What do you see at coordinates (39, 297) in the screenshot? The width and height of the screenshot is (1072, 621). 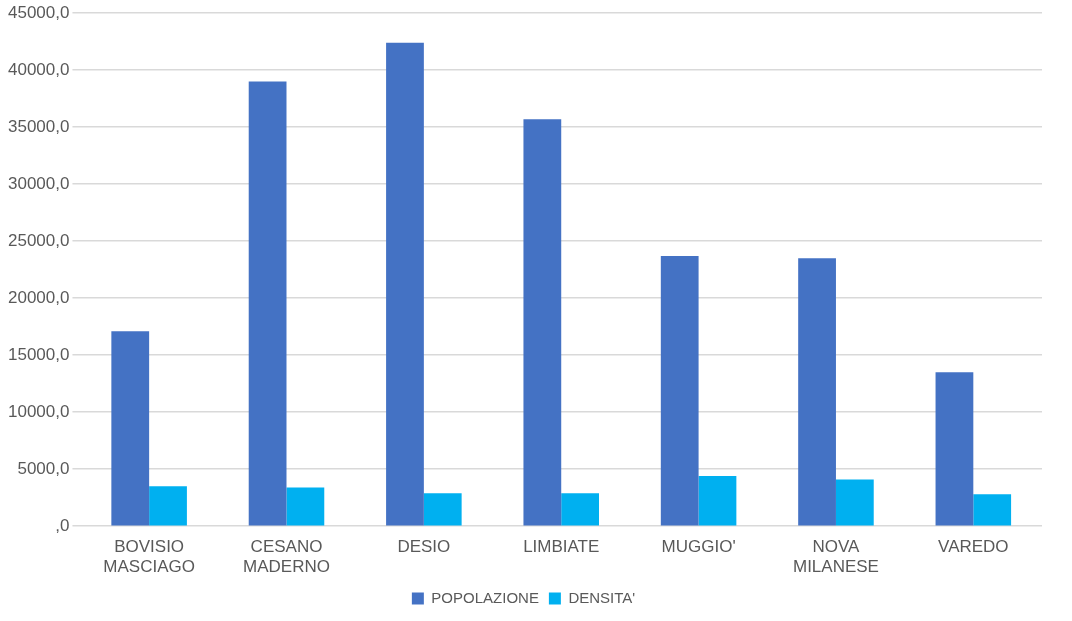 I see `y-tick-label: 20000,0` at bounding box center [39, 297].